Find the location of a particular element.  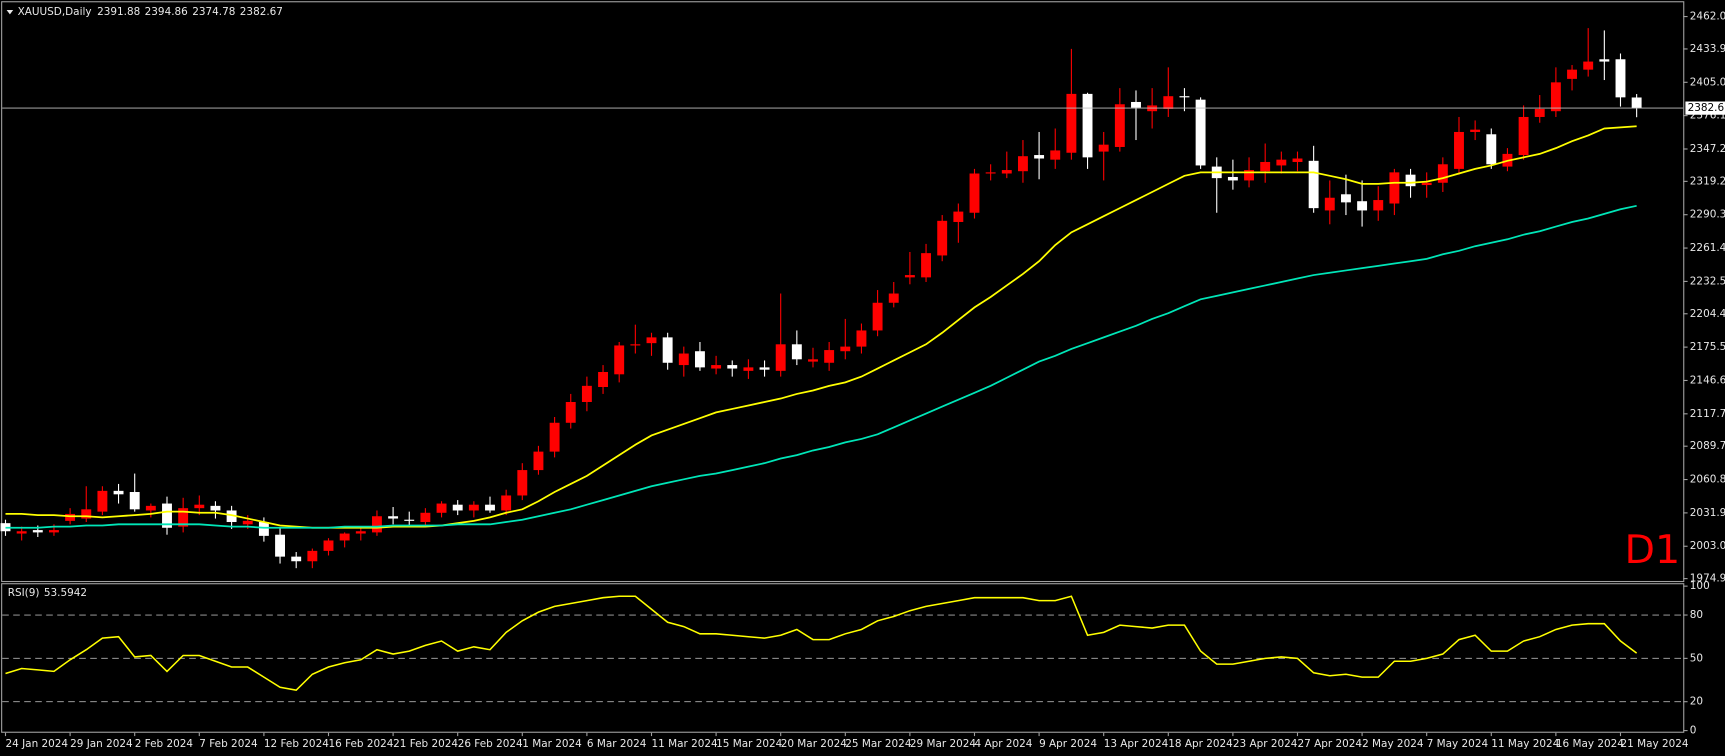

y-tick-label: 2003.00 is located at coordinates (1707, 546).